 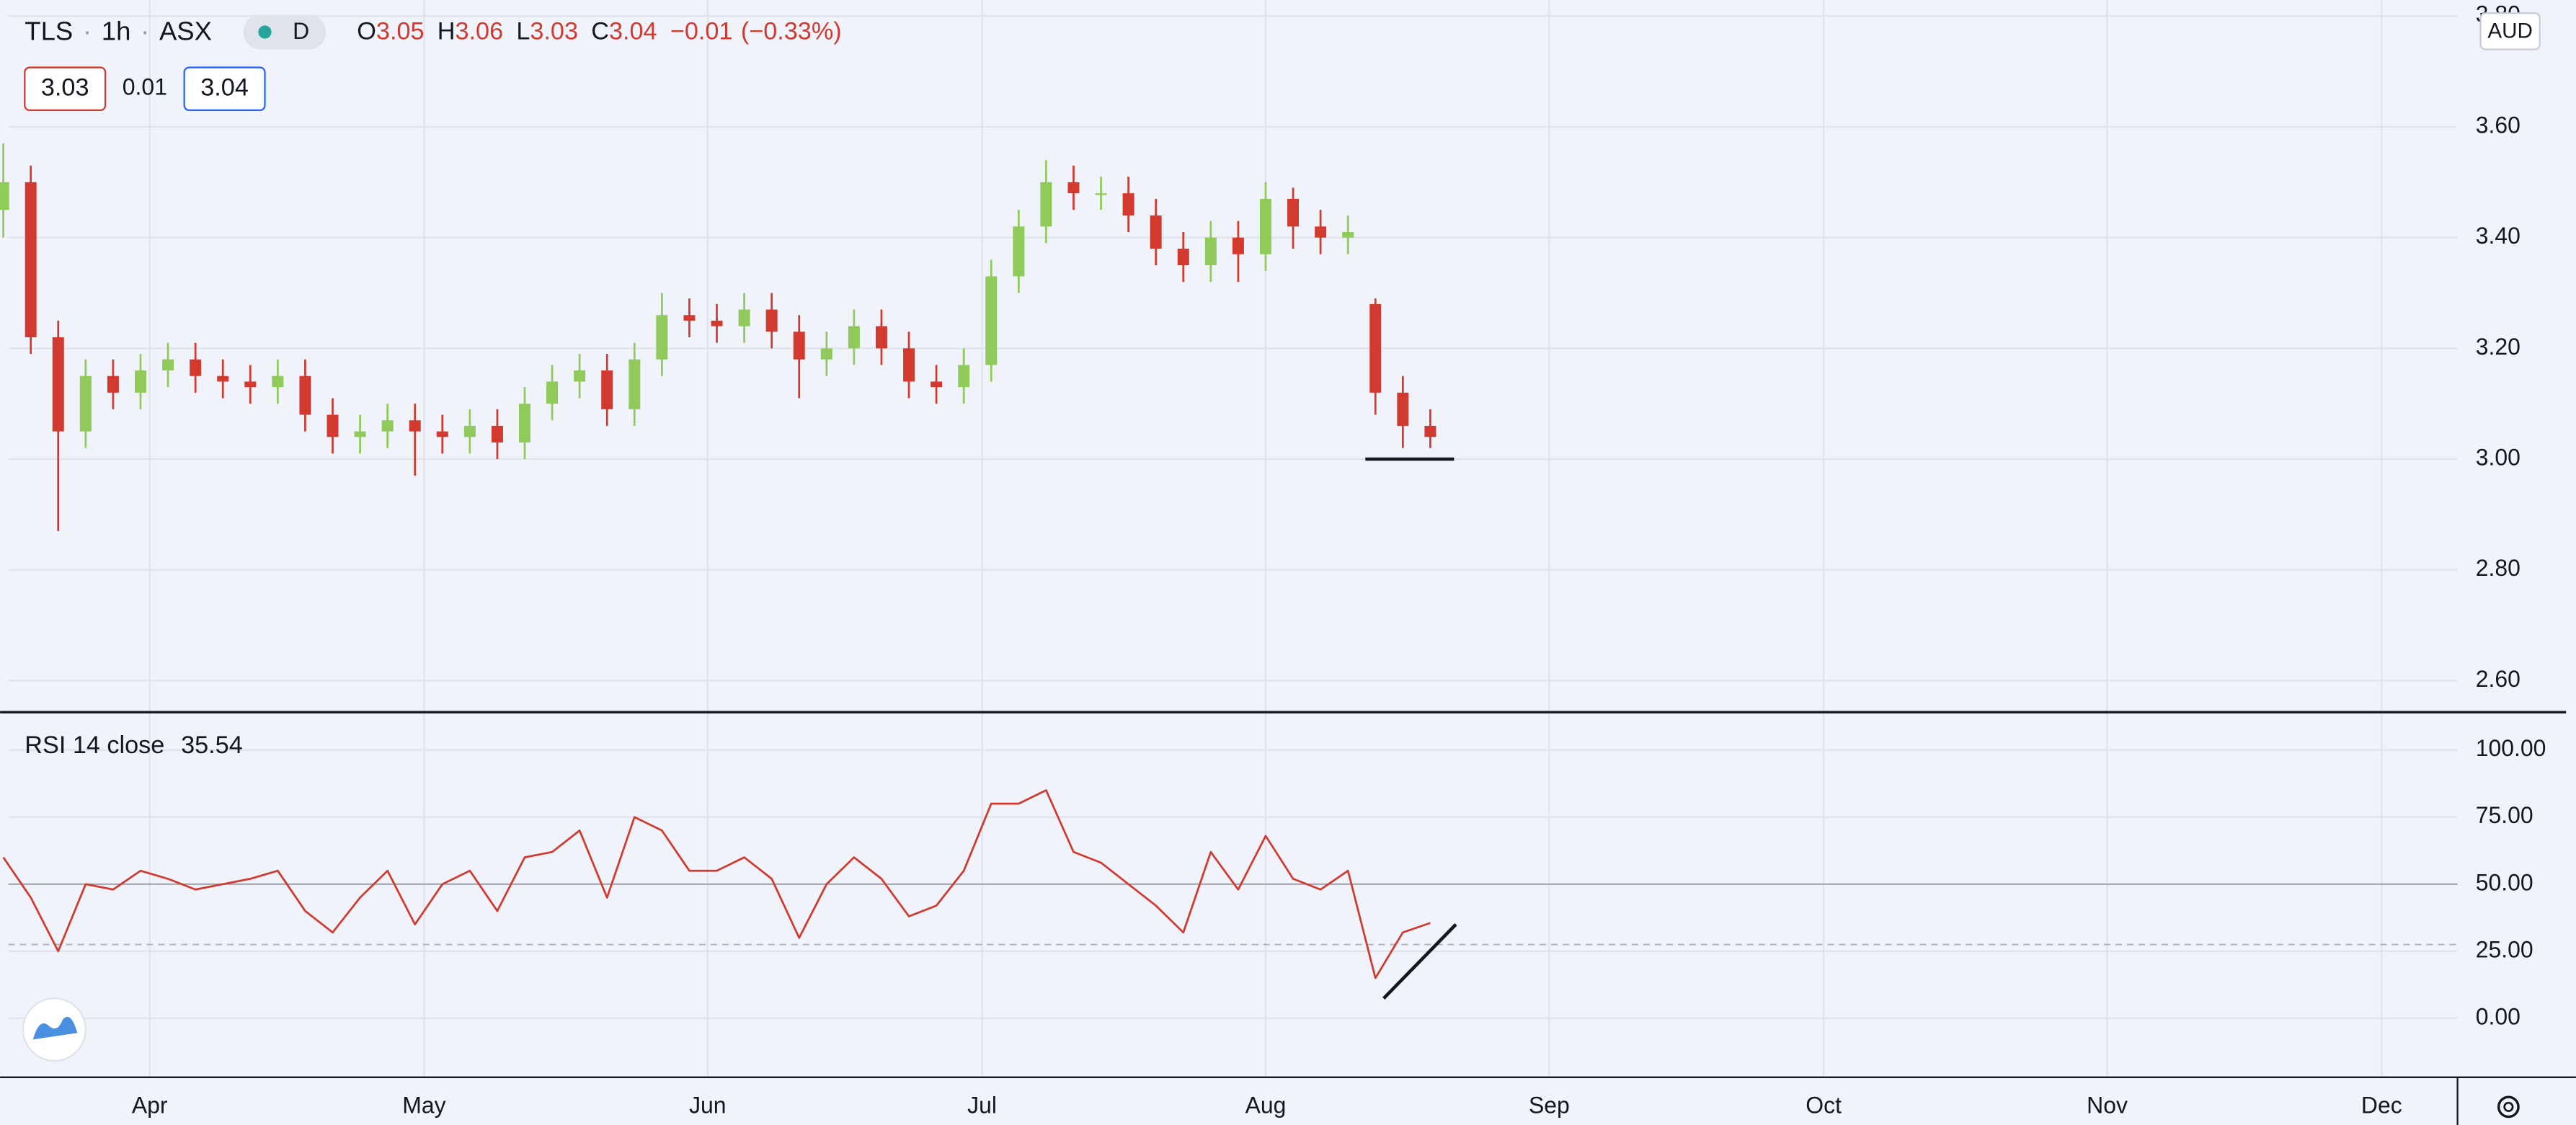 What do you see at coordinates (301, 31) in the screenshot?
I see `badge: D` at bounding box center [301, 31].